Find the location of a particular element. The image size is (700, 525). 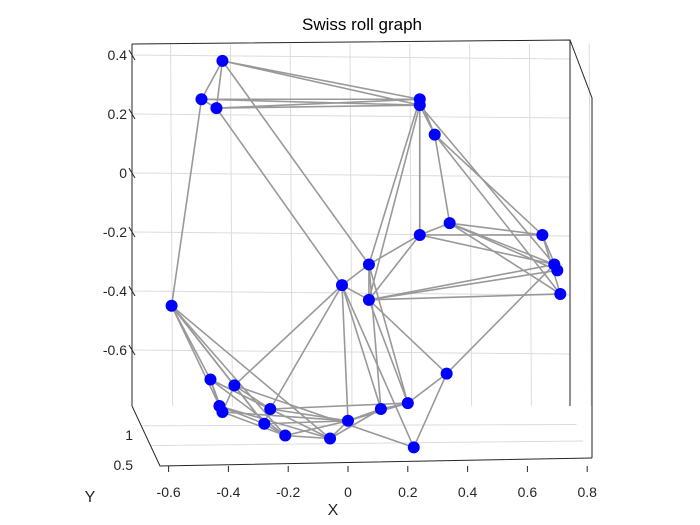

x-tick-label: -0.2 is located at coordinates (288, 492).